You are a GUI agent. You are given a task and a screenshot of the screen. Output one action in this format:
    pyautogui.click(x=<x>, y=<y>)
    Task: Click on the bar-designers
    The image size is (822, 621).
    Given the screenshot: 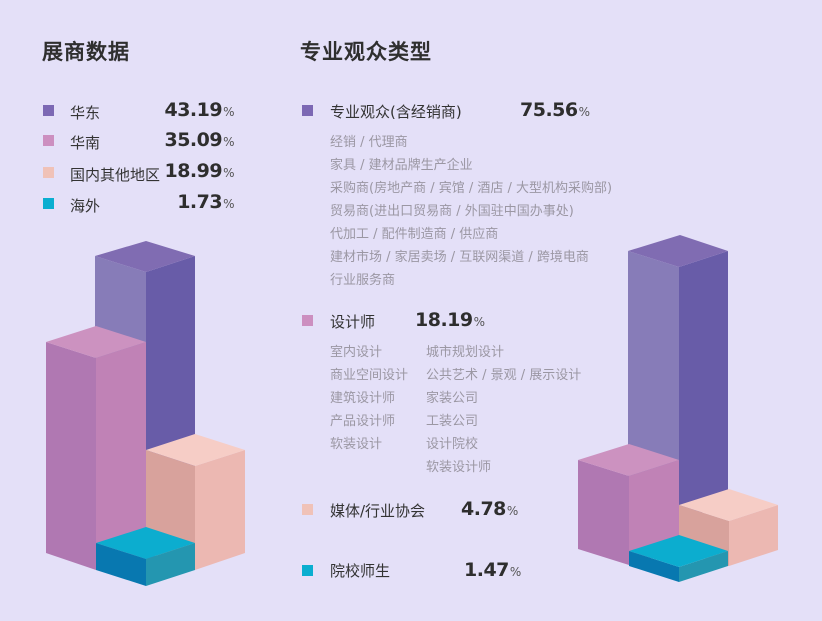 What is the action you would take?
    pyautogui.click(x=628, y=504)
    